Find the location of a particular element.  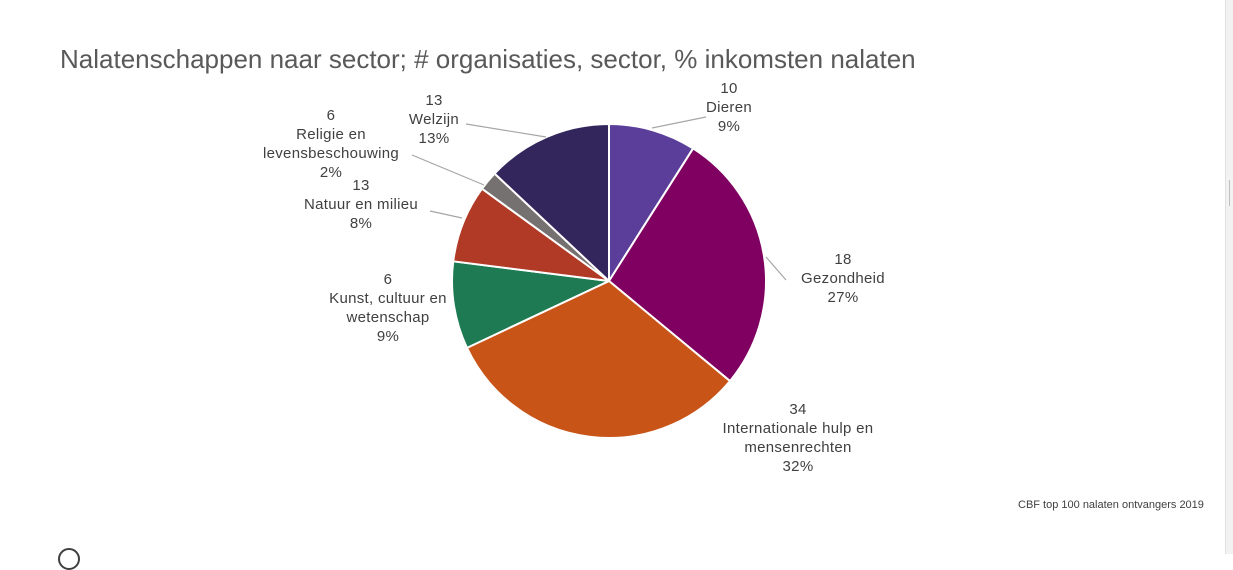

data-label-line: 32% is located at coordinates (798, 466).